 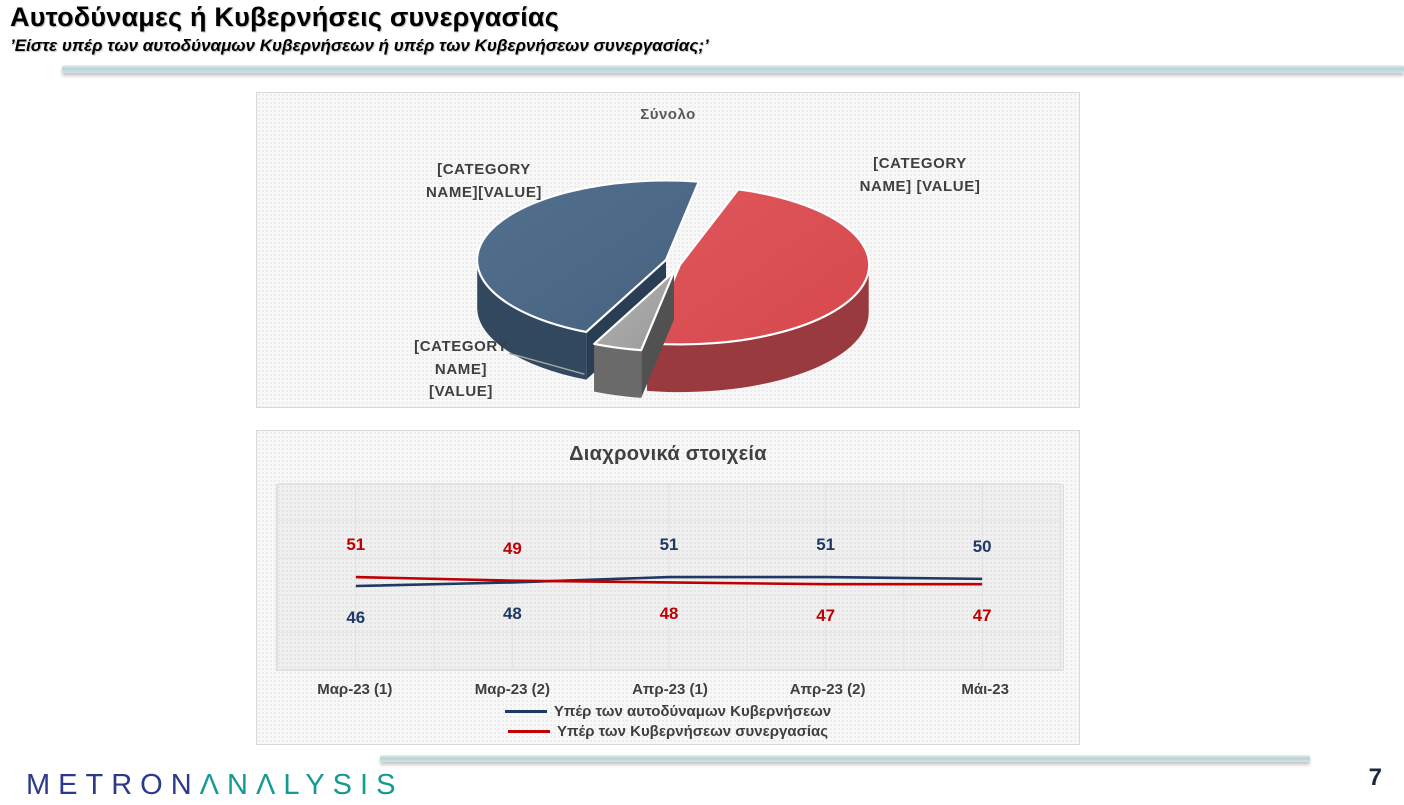 What do you see at coordinates (284, 17) in the screenshot?
I see `page-title: Αυτοδύναμες ή Κυβερνήσεις συνεργασίας` at bounding box center [284, 17].